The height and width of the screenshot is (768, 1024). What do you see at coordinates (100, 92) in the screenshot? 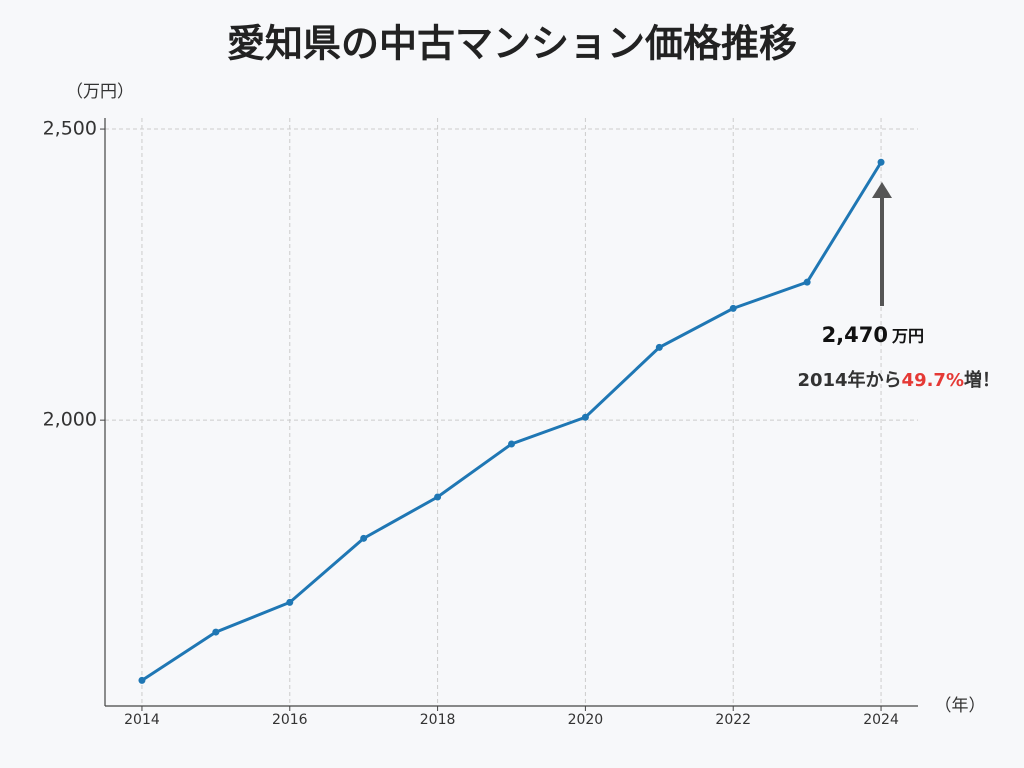
I see `y-unit: （万円）` at bounding box center [100, 92].